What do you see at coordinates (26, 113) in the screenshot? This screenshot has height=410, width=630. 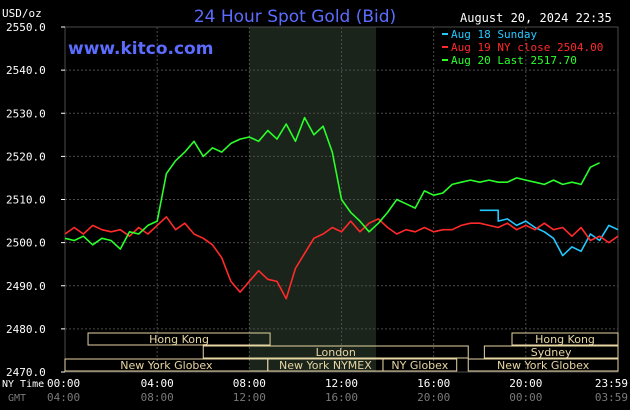 I see `y-tick-label: 2530.0` at bounding box center [26, 113].